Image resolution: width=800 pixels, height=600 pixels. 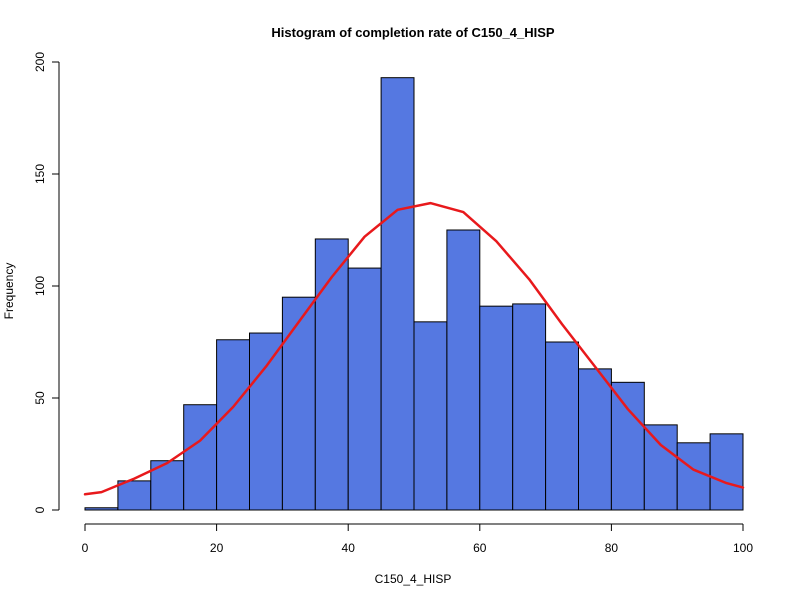 What do you see at coordinates (40, 174) in the screenshot?
I see `y-tick-label: 150` at bounding box center [40, 174].